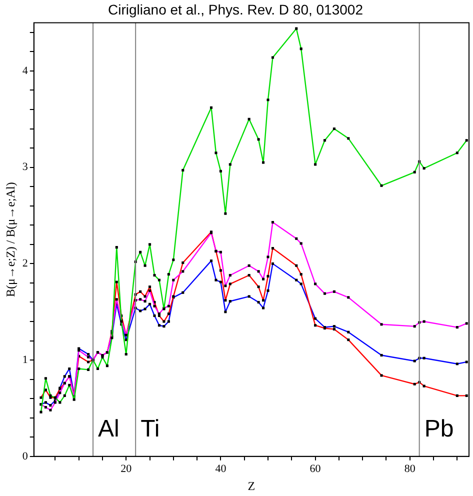 This screenshot has height=496, width=473. I want to click on y-tick-label: 4, so click(25, 70).